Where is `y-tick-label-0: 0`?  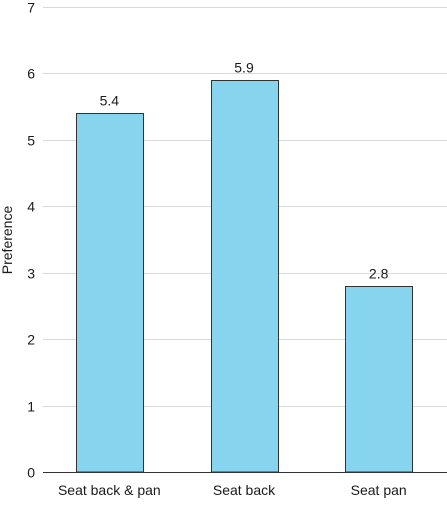 y-tick-label-0: 0 is located at coordinates (31, 473).